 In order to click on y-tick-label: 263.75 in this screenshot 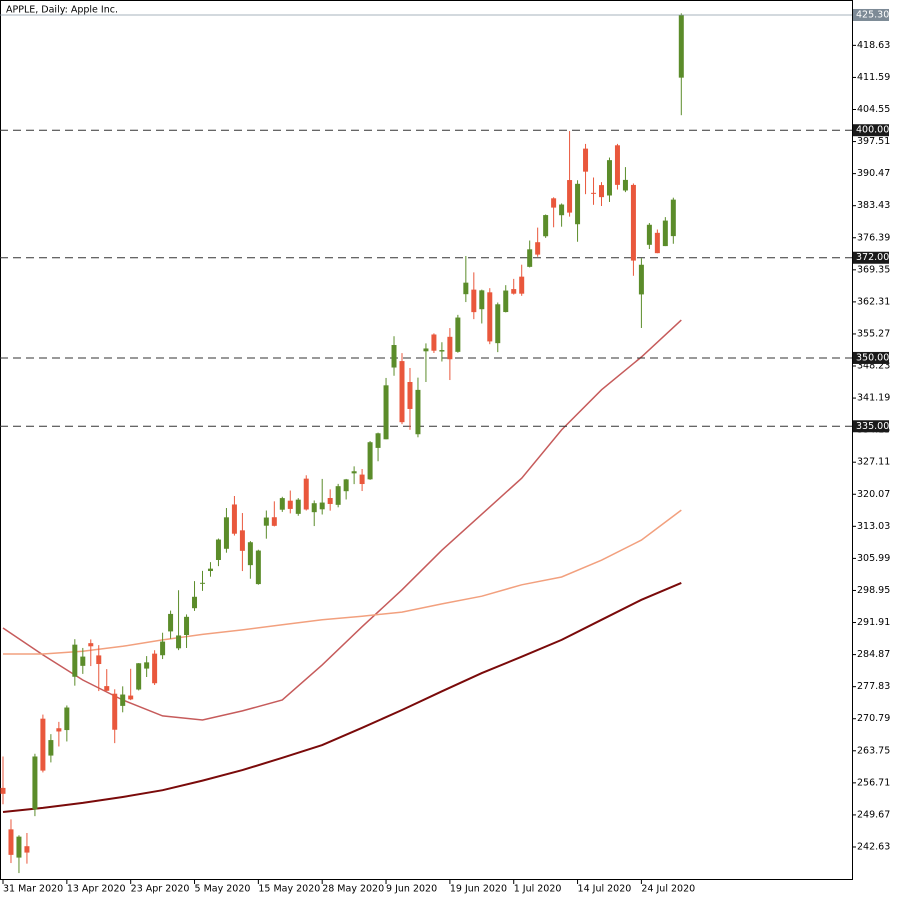, I will do `click(873, 750)`.